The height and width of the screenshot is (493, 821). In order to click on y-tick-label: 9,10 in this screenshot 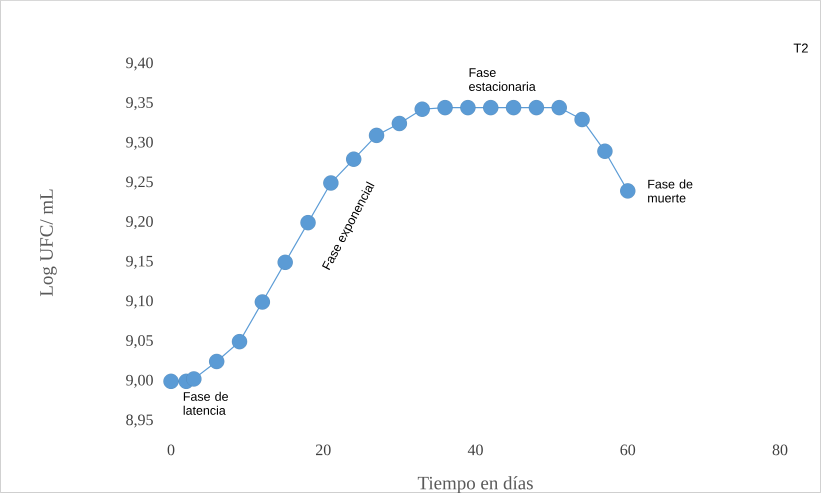, I will do `click(139, 302)`.